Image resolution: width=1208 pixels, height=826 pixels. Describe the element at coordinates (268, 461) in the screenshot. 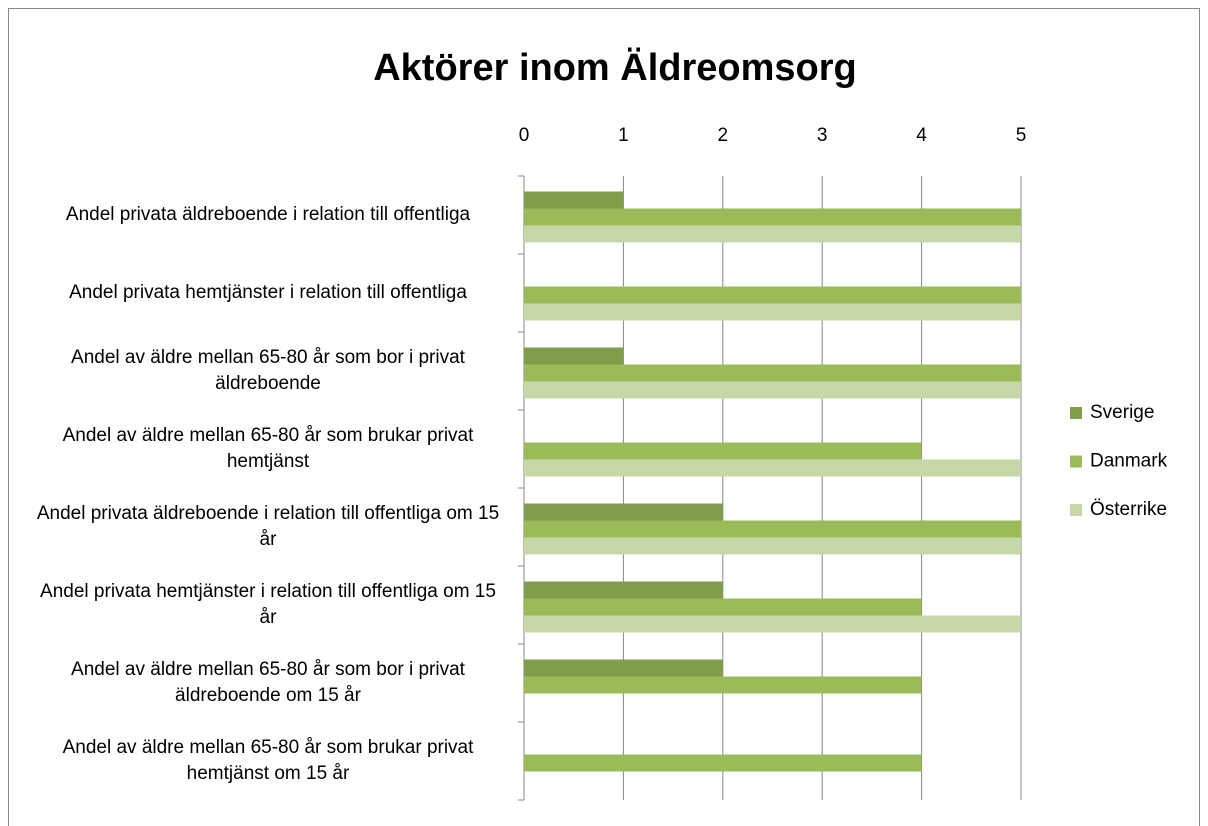

I see `label-line: hemtjänst` at that location.